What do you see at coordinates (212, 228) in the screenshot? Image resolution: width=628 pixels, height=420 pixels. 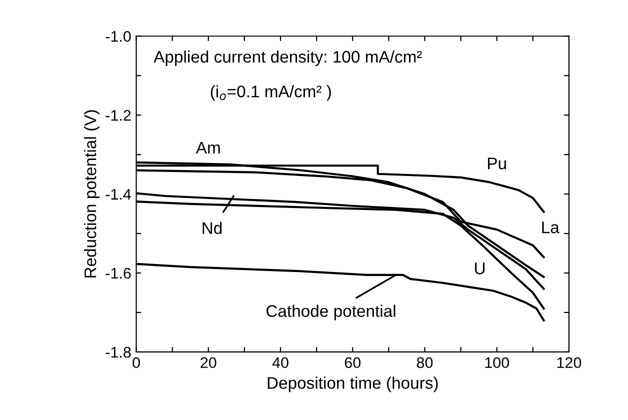 I see `annotation: Nd` at bounding box center [212, 228].